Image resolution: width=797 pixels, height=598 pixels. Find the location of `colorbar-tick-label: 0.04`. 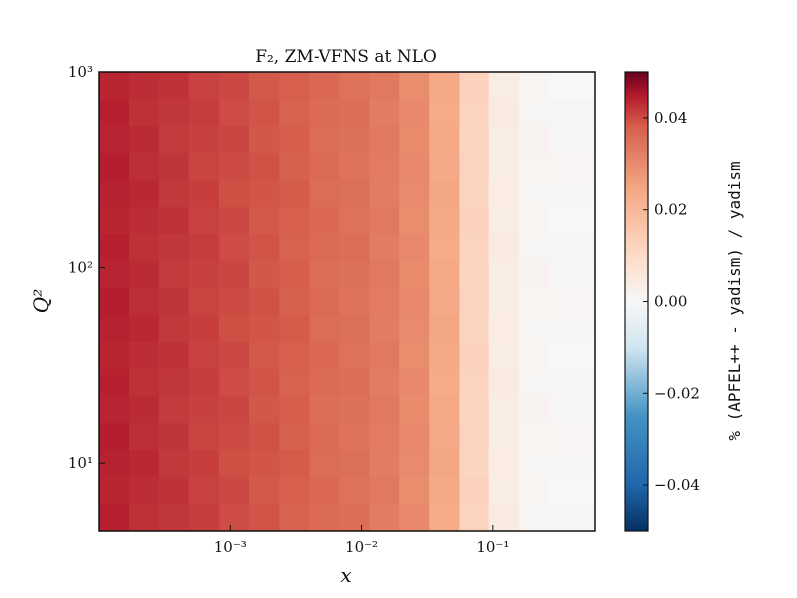

colorbar-tick-label: 0.04 is located at coordinates (670, 118).